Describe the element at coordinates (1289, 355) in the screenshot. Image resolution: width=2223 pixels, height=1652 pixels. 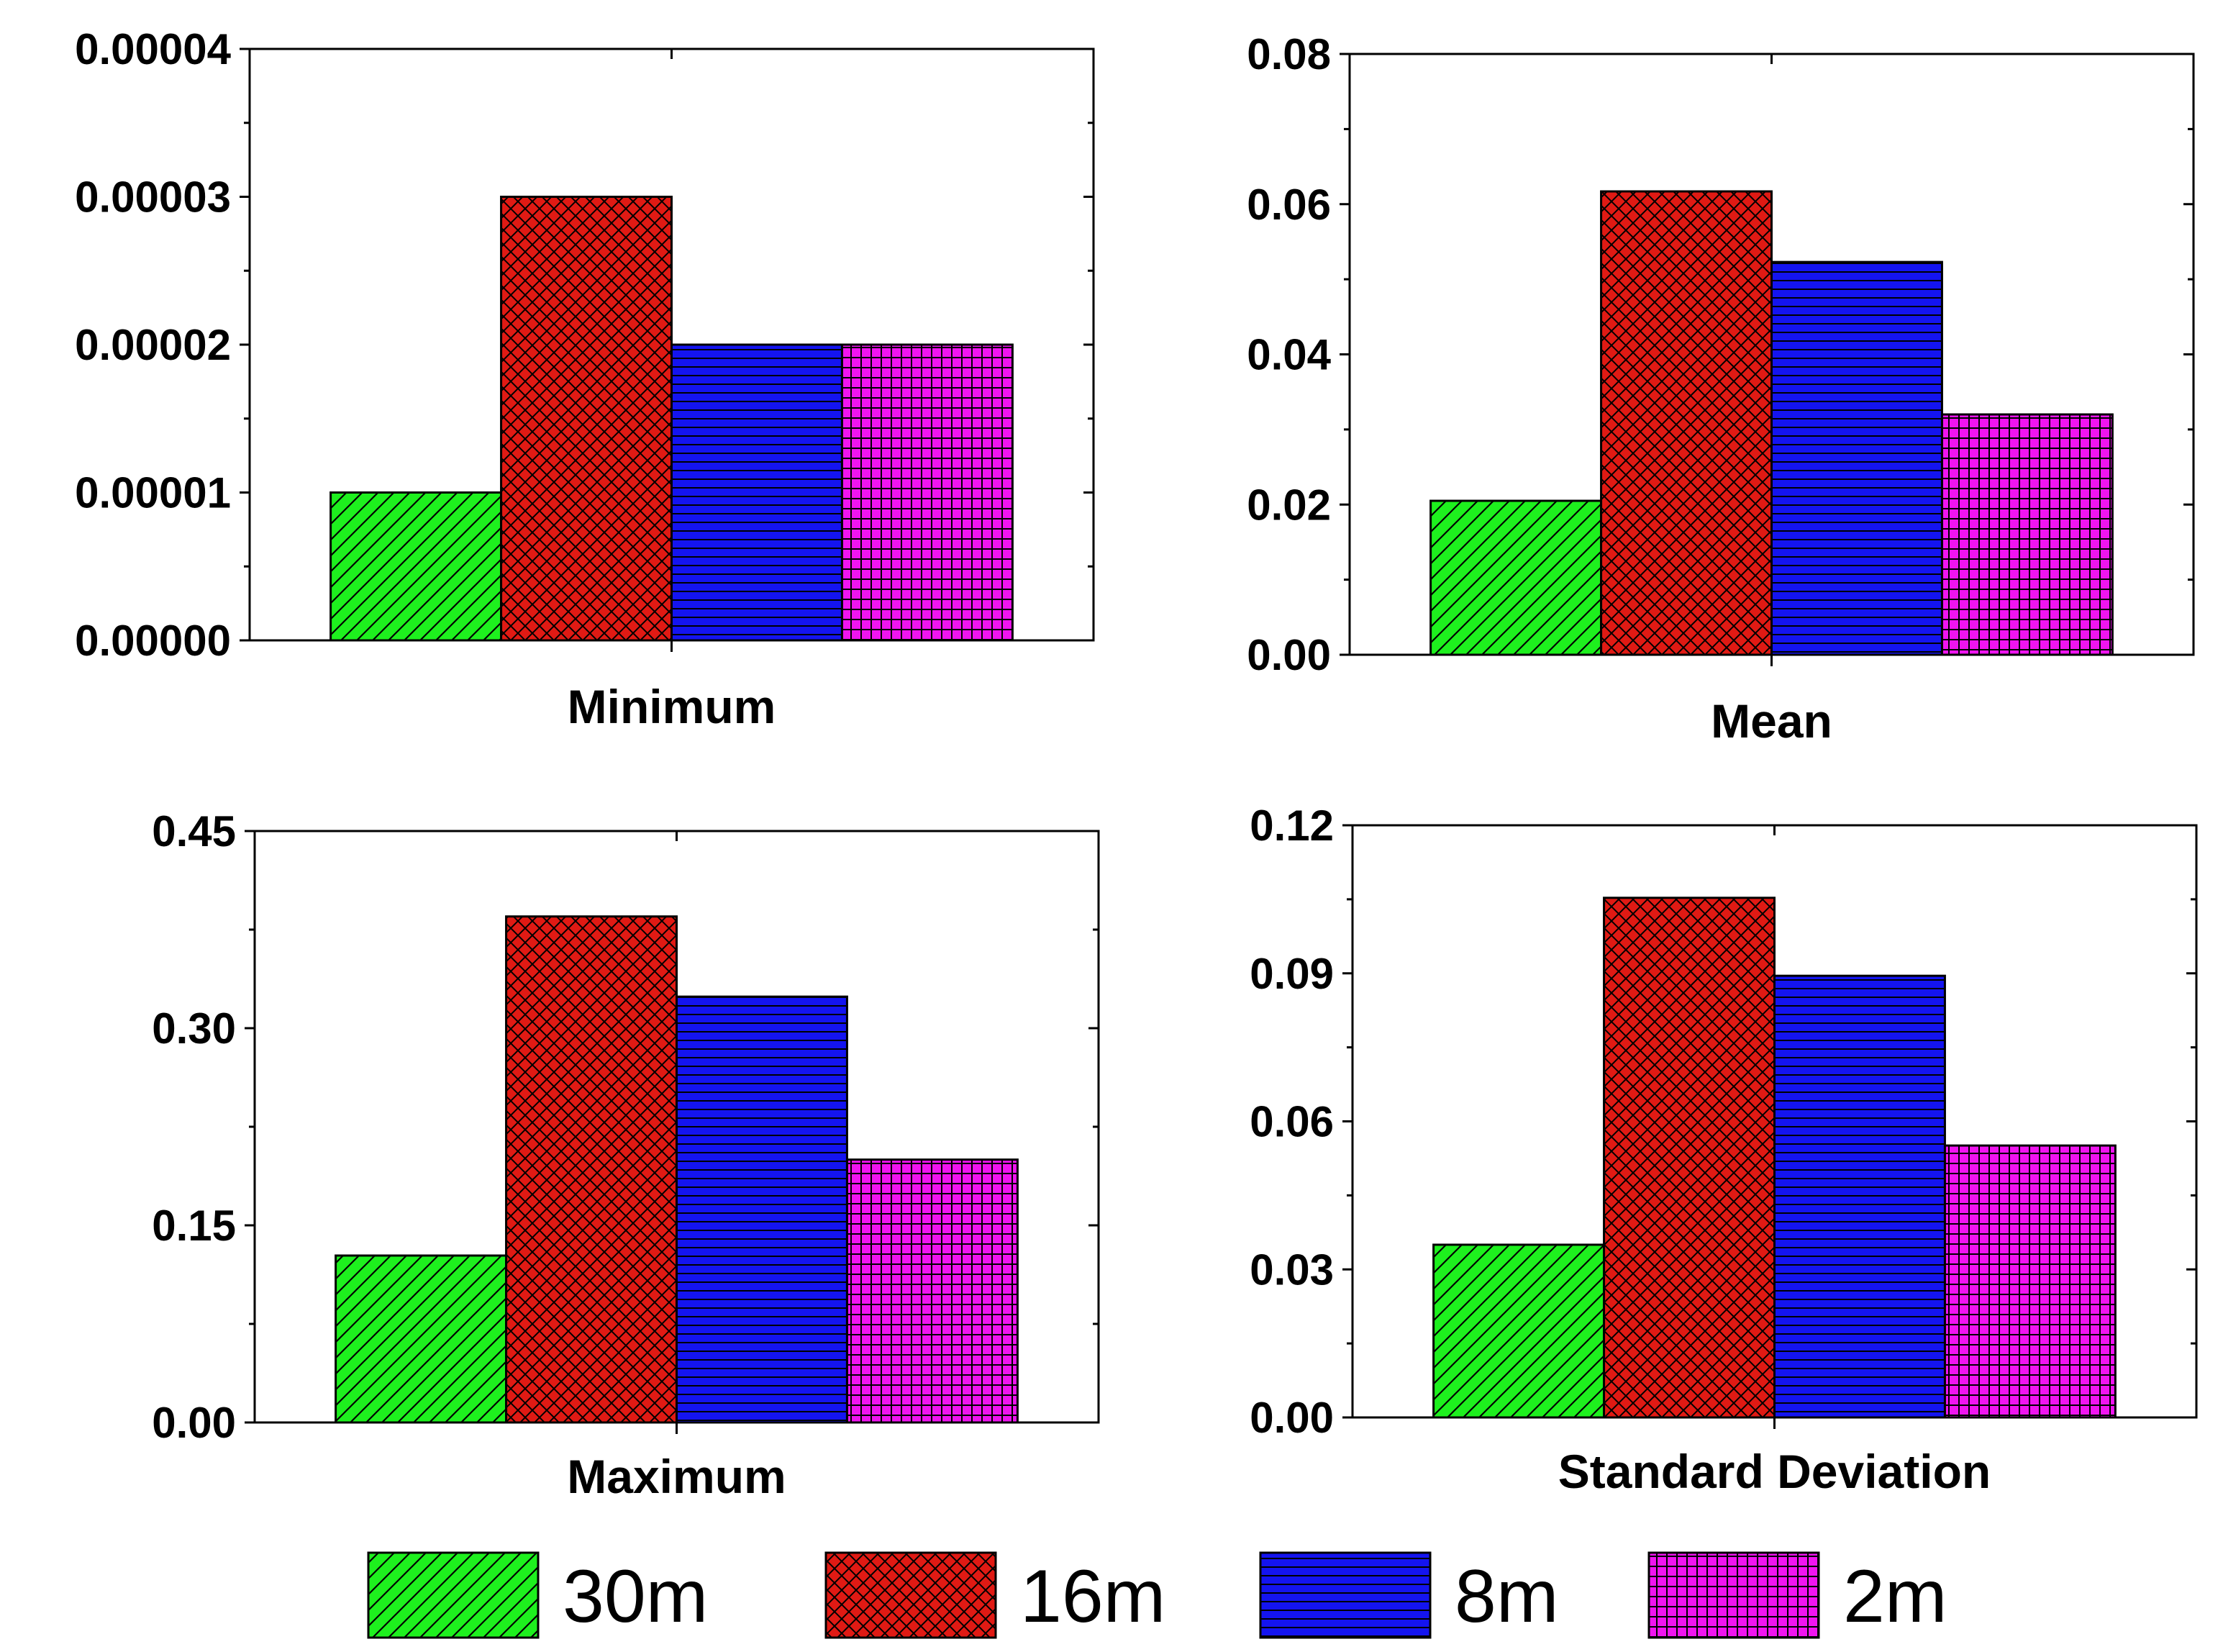
I see `ytick-label: 0.04` at that location.